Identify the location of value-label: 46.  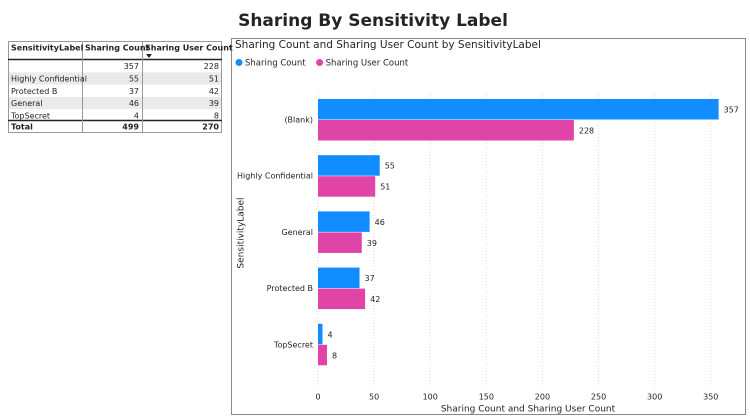
(380, 222).